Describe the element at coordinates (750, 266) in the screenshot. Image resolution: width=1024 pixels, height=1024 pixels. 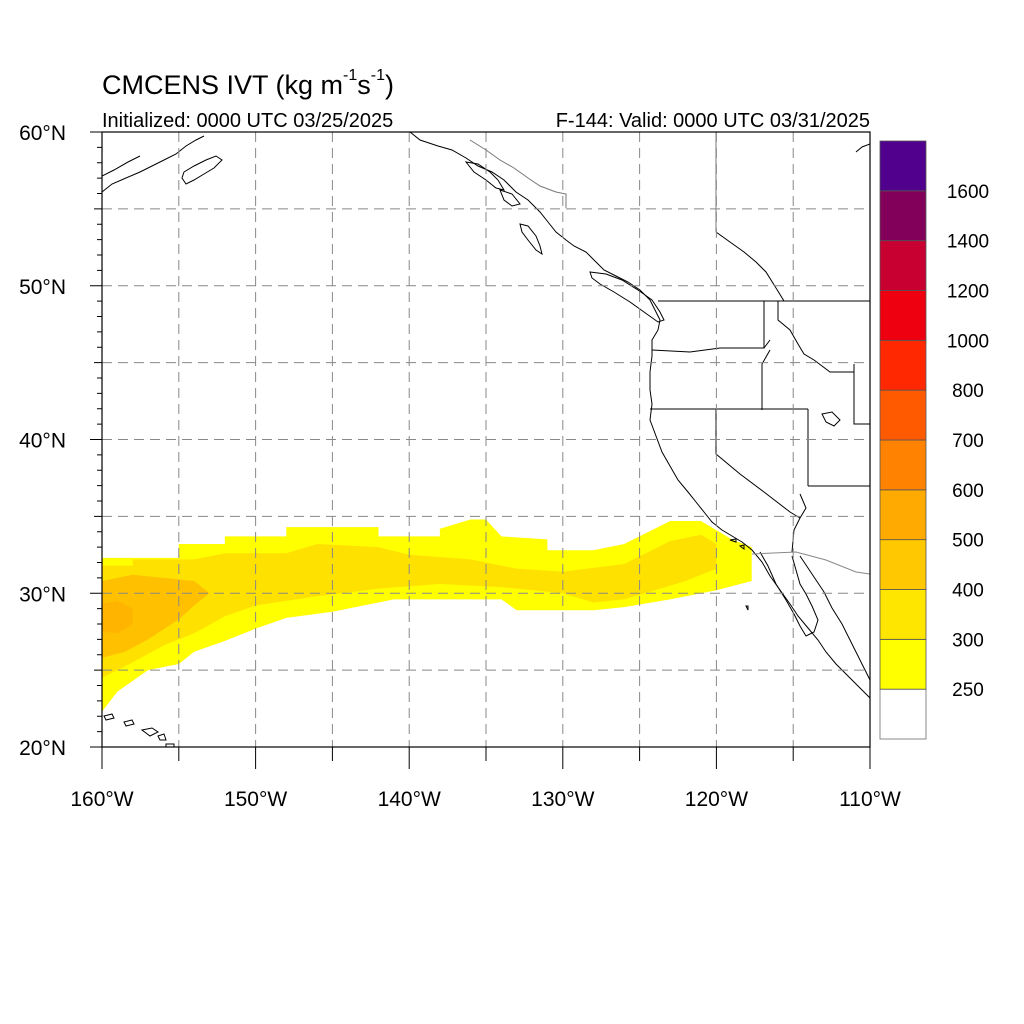
I see `border-canada-provinces` at that location.